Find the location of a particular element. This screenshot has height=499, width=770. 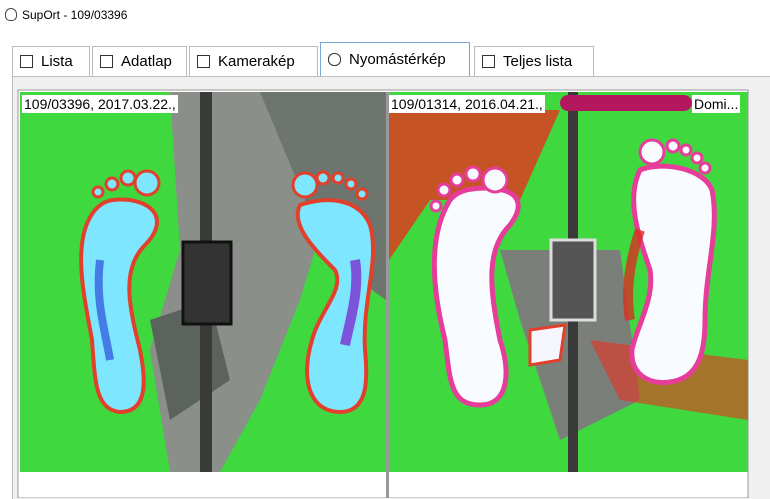

panel-caption: 109/03396, 2017.03.22., is located at coordinates (100, 104).